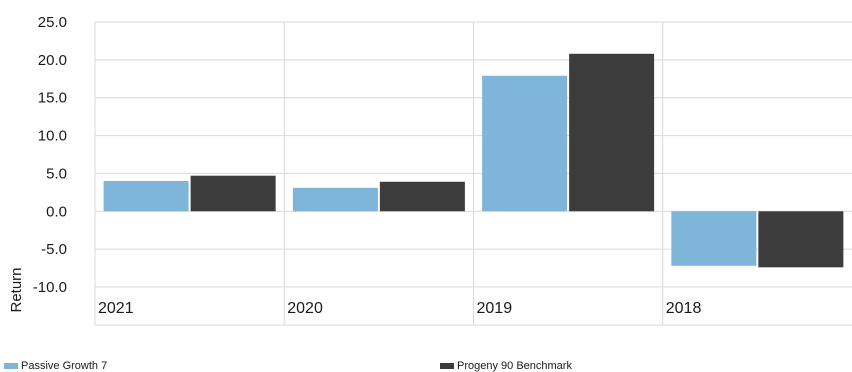 This screenshot has width=852, height=372. Describe the element at coordinates (116, 308) in the screenshot. I see `x-category-label: 2021` at that location.